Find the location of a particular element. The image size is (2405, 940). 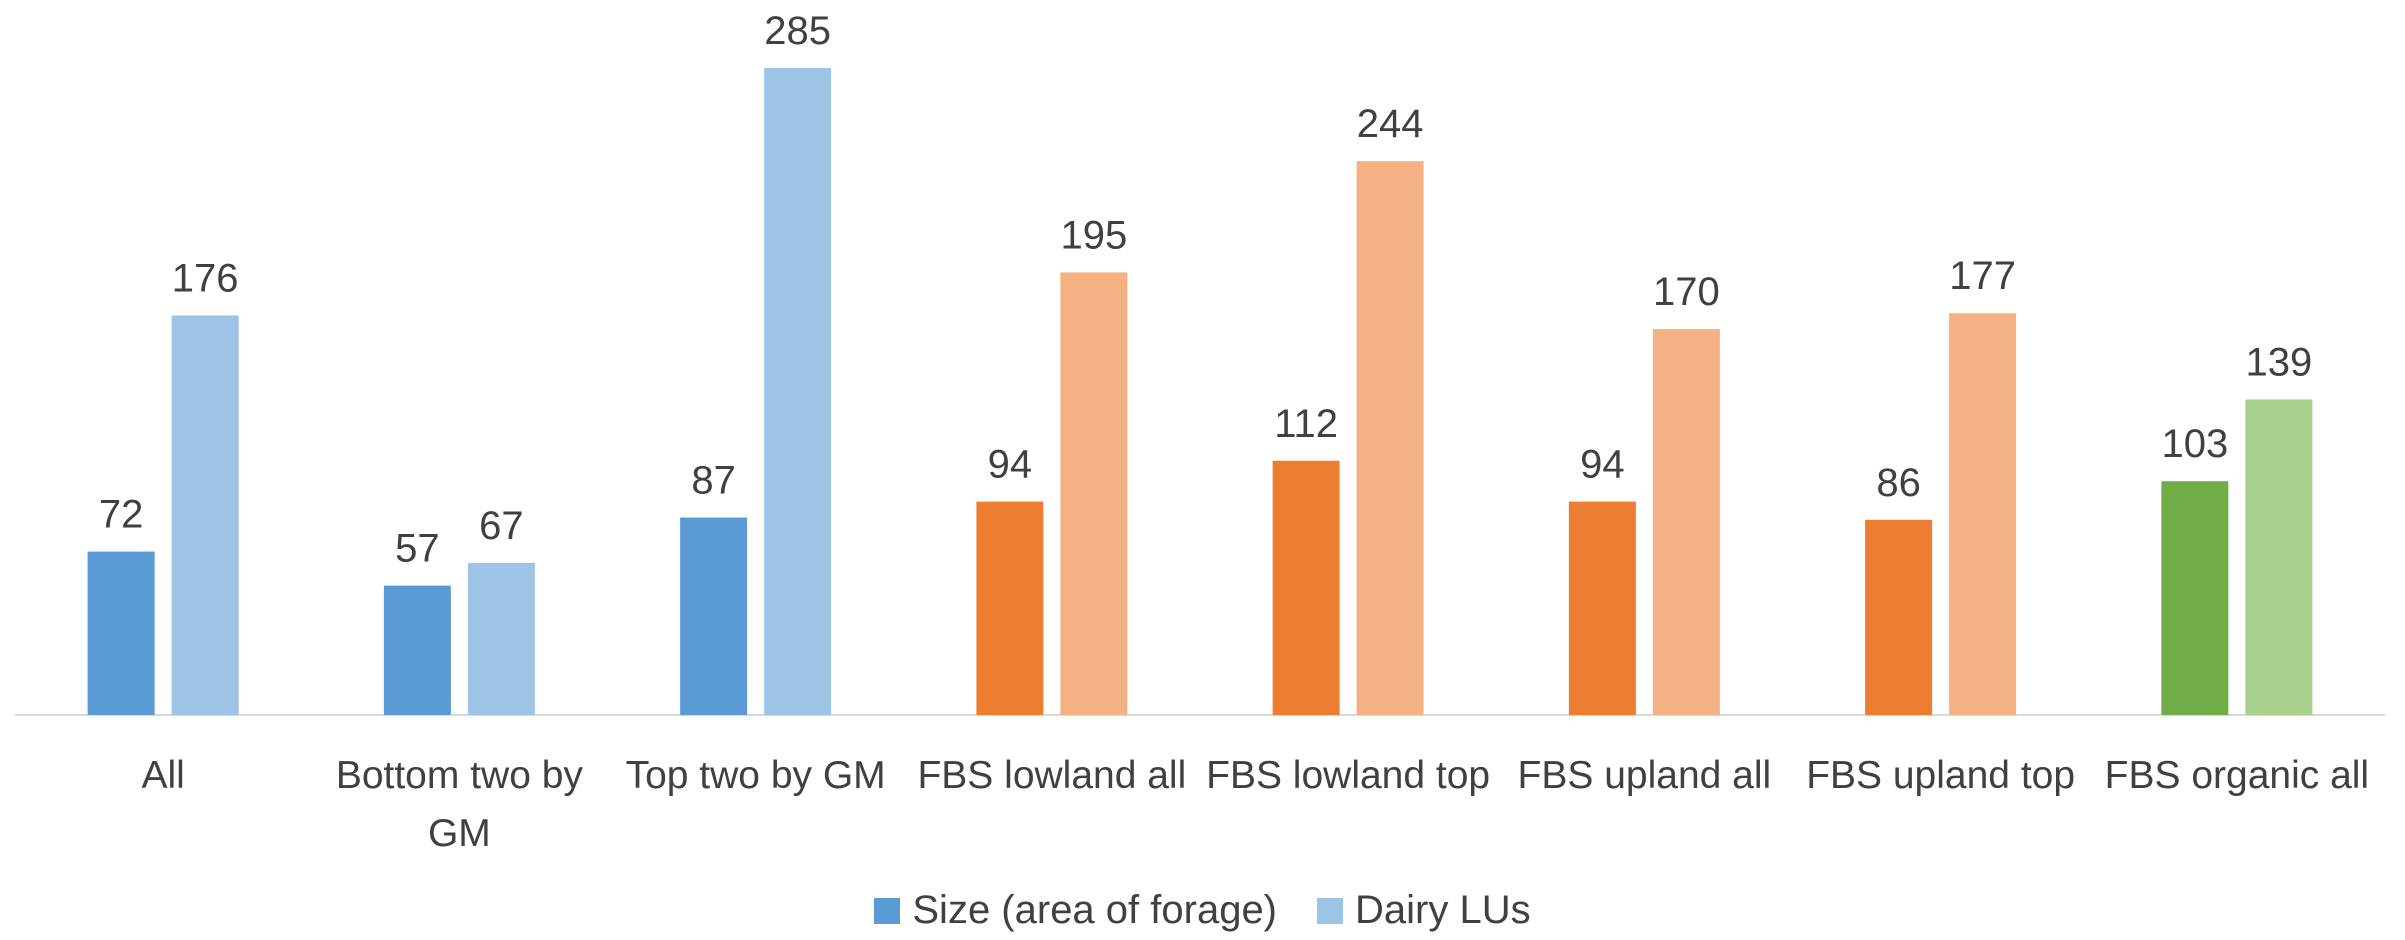

x-tick-label: Top two by GM is located at coordinates (755, 775).